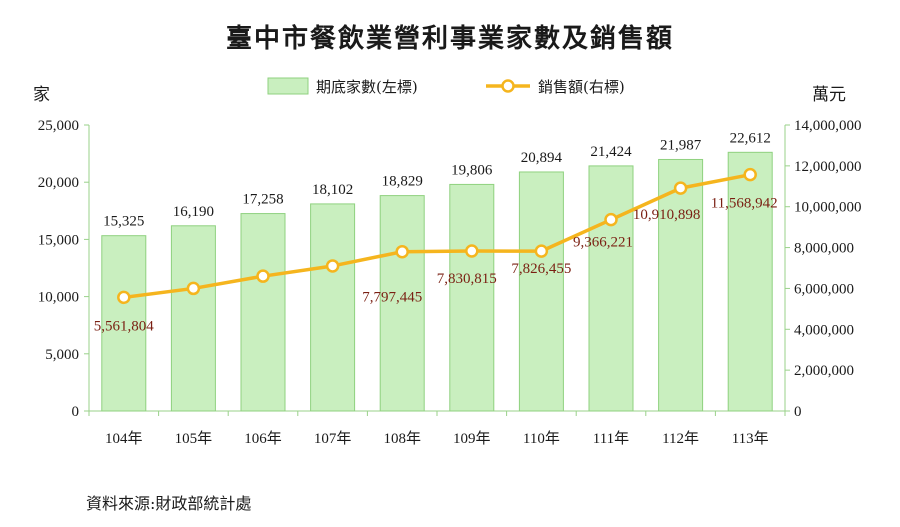 Image resolution: width=900 pixels, height=527 pixels. I want to click on bar-value-label: 21,987, so click(681, 145).